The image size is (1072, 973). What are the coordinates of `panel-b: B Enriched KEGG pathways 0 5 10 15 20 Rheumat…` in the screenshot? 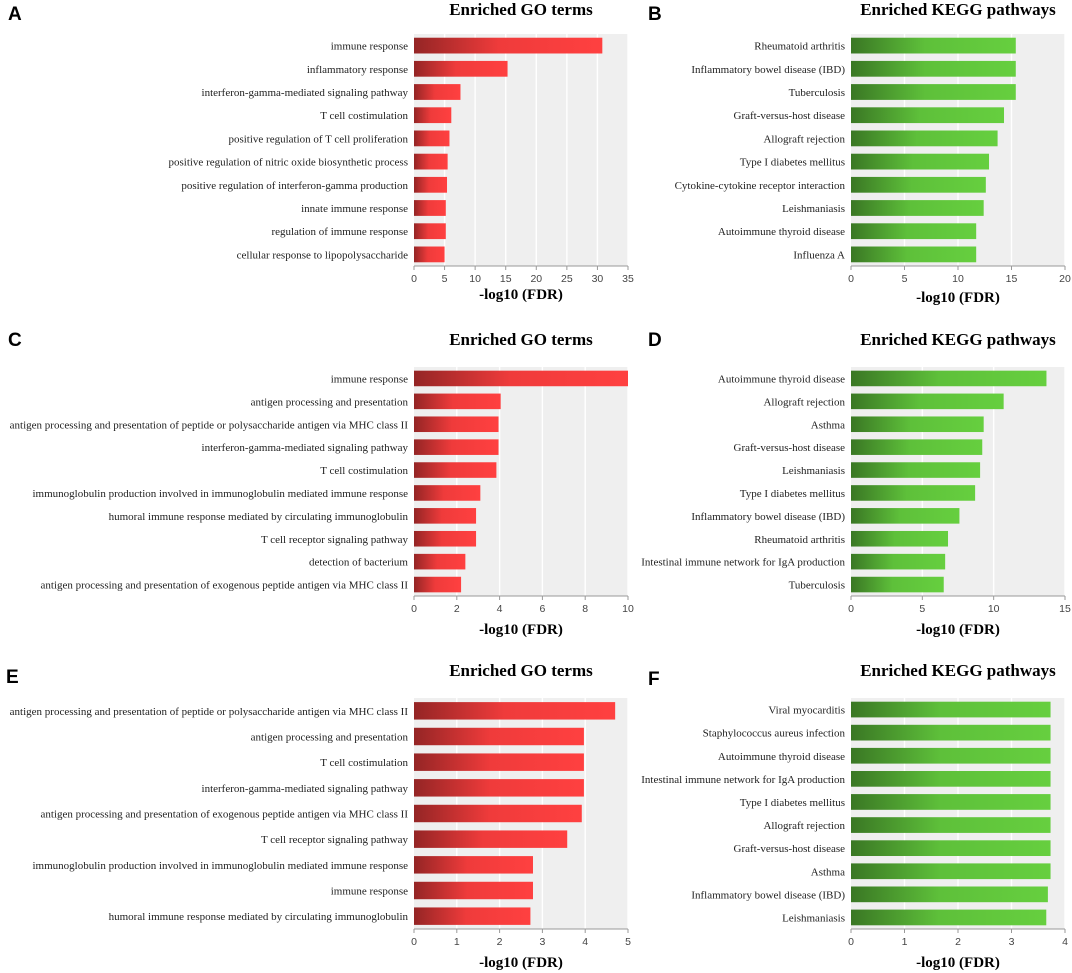 It's located at (856, 160).